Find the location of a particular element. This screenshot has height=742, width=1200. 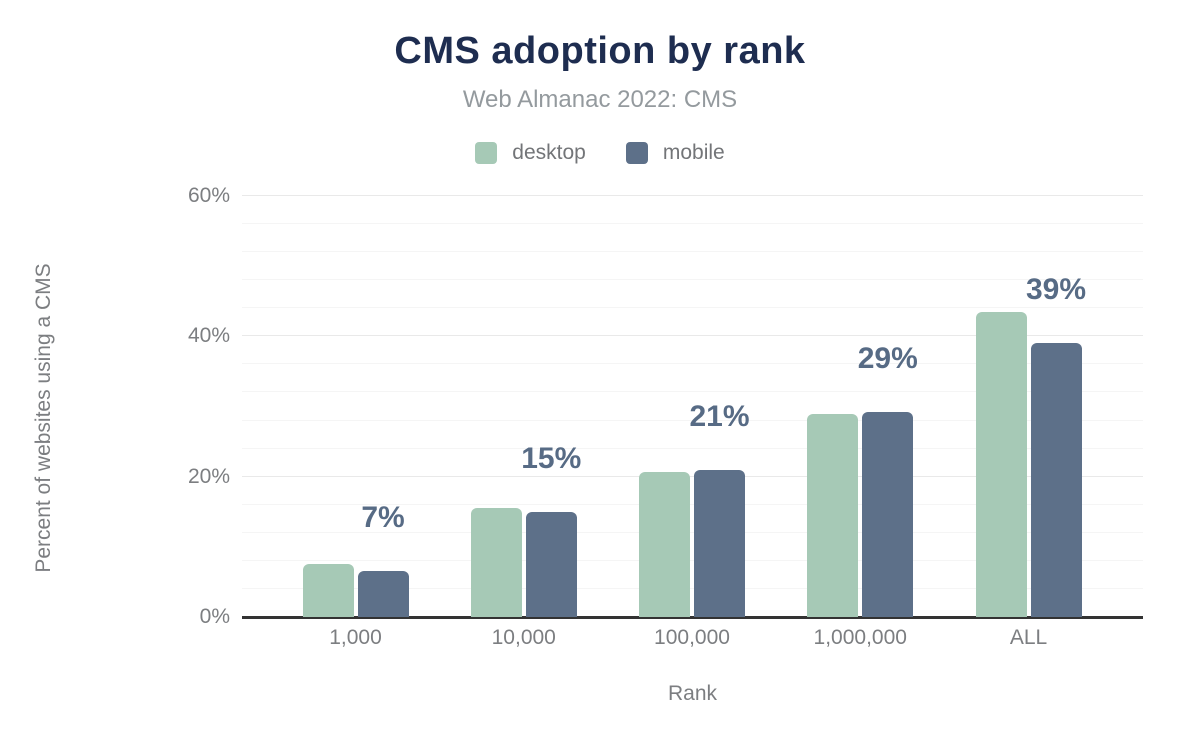

legend-item-desktop: desktop is located at coordinates (530, 153).